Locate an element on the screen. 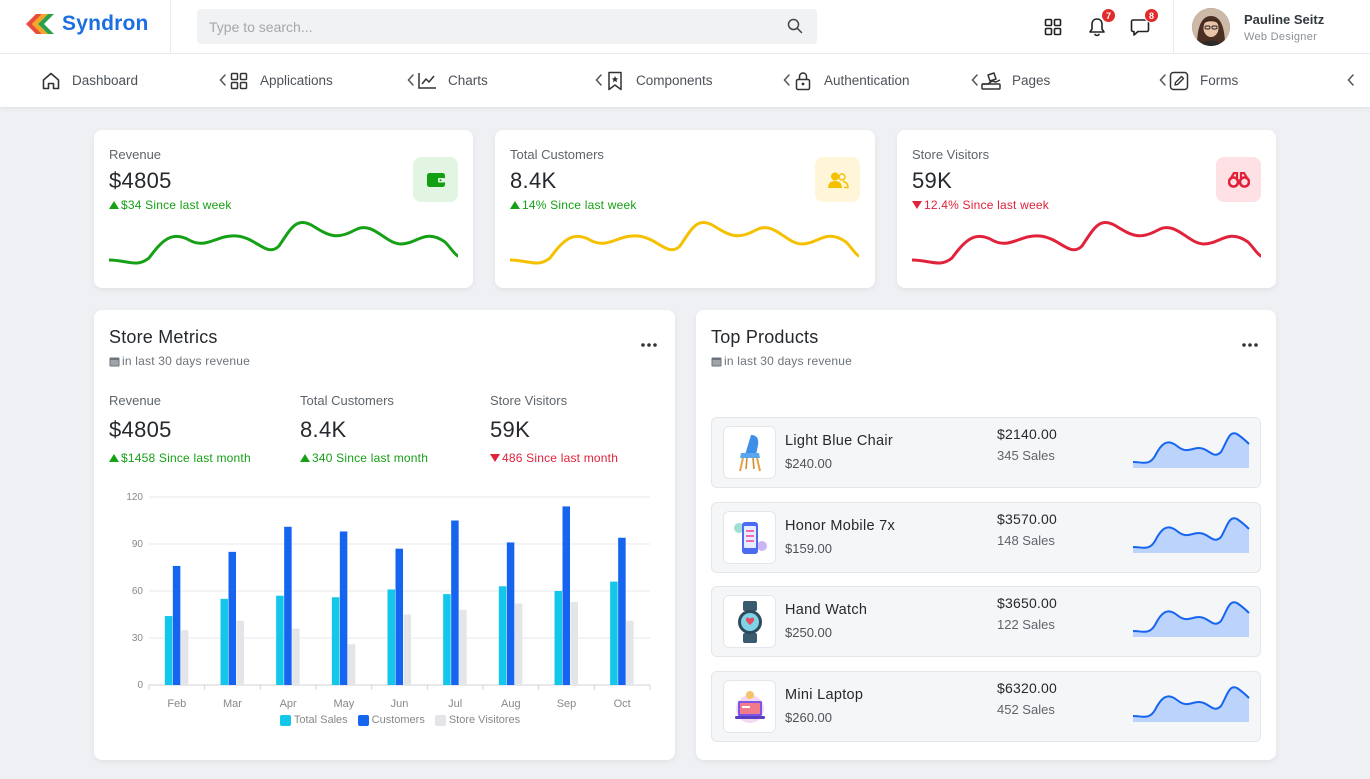 This screenshot has width=1370, height=779. legend-label: Customers is located at coordinates (398, 720).